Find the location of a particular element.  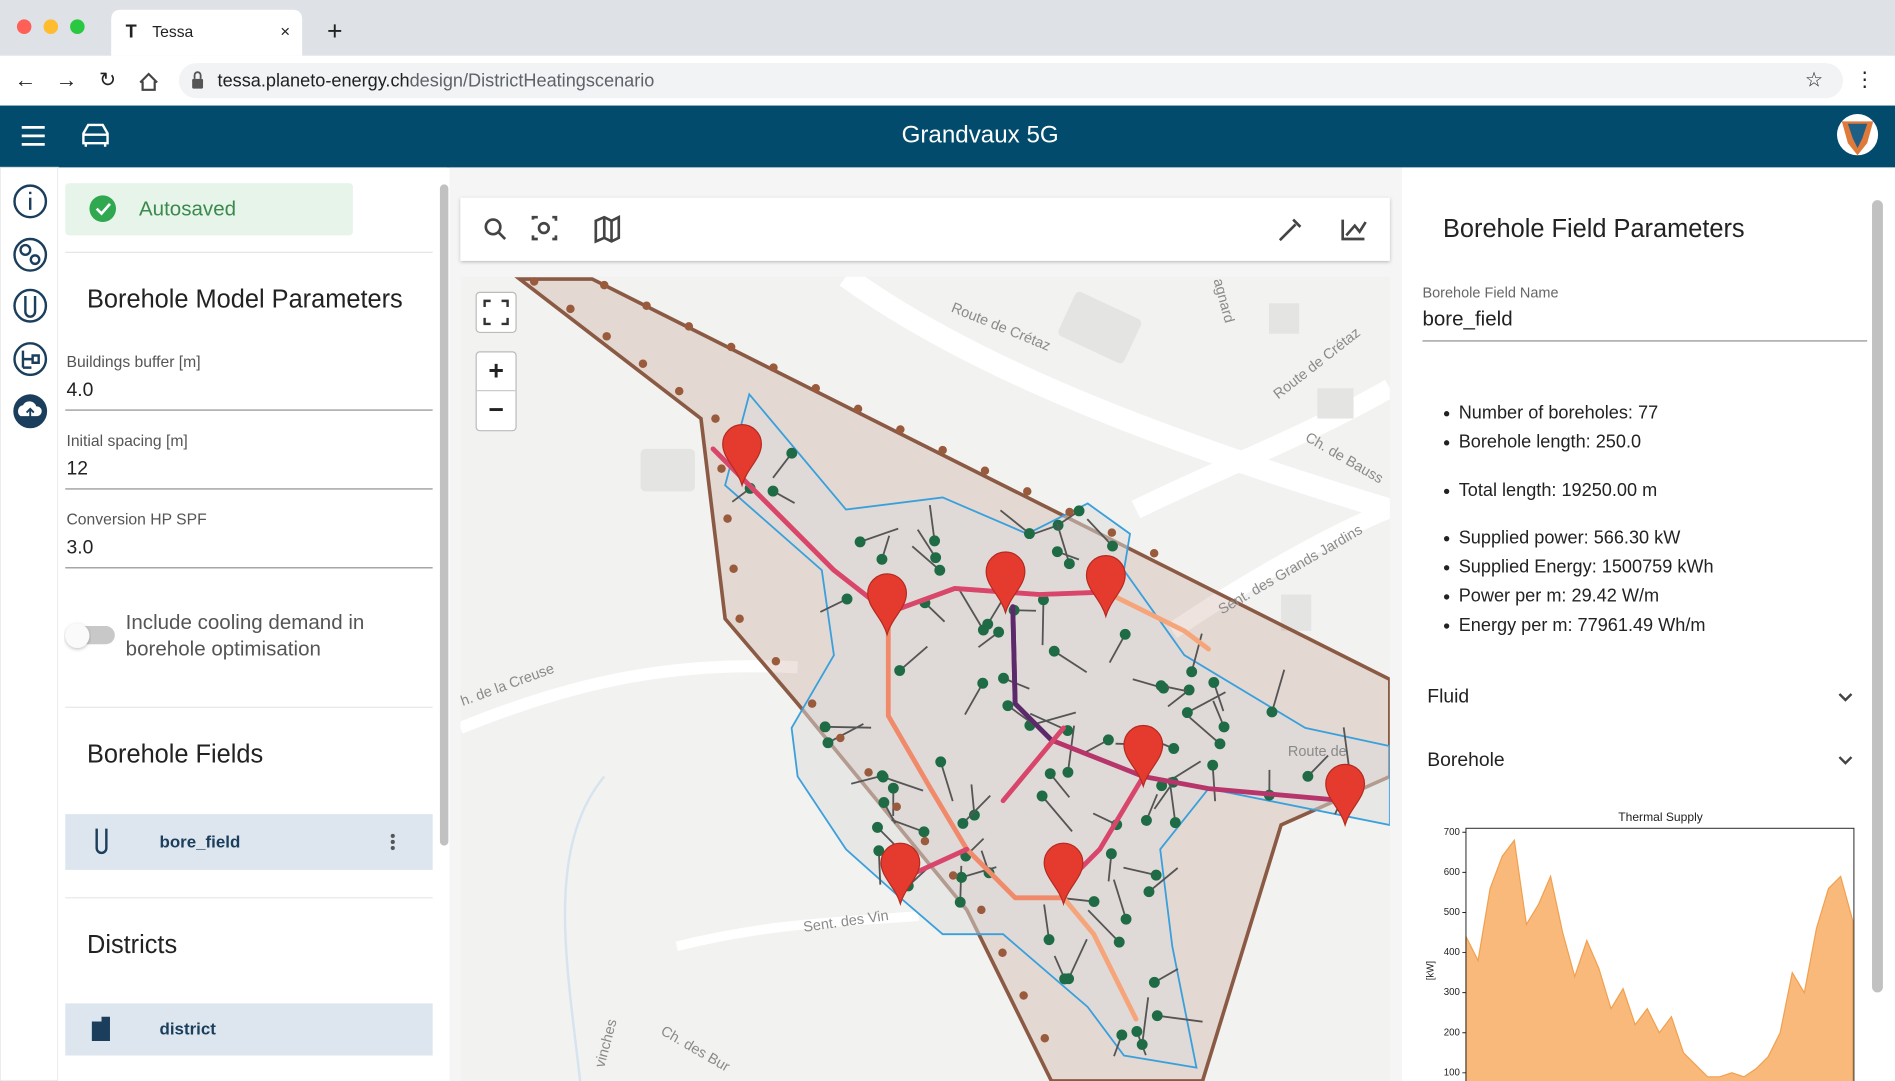

stat-item: Supplied Energy: 1500759 kWh is located at coordinates (1586, 567).